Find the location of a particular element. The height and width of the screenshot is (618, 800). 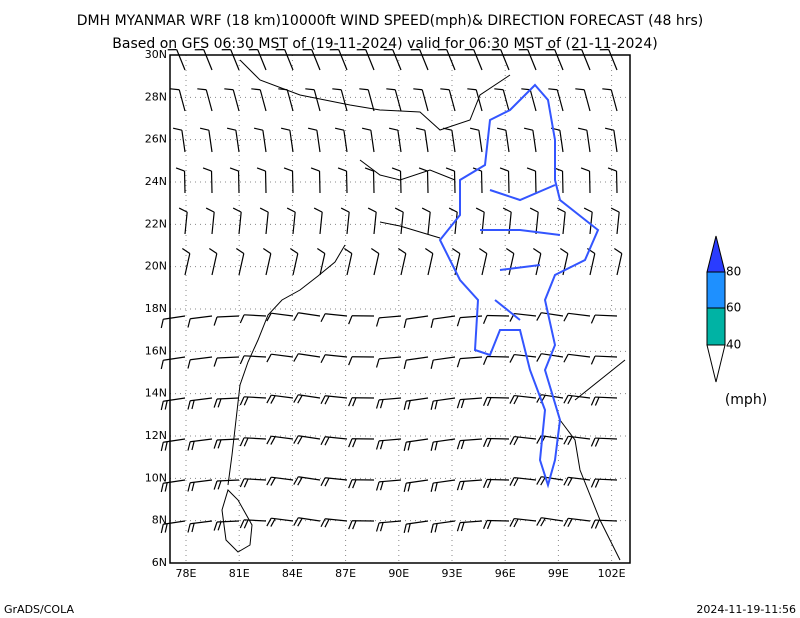

lat-label: 14N is located at coordinates (156, 393).